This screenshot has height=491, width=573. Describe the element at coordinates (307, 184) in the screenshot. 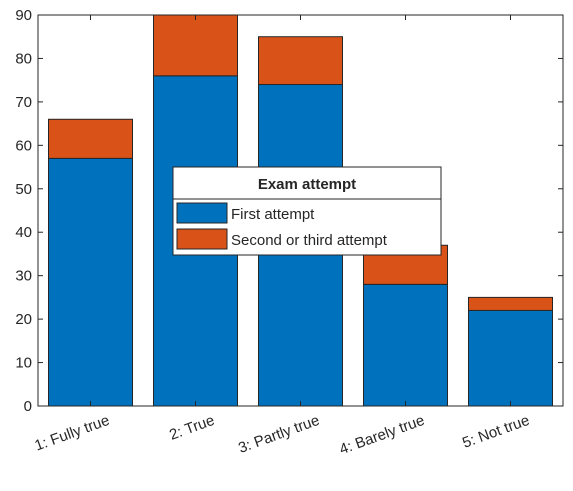

I see `legend-title: Exam attempt` at that location.